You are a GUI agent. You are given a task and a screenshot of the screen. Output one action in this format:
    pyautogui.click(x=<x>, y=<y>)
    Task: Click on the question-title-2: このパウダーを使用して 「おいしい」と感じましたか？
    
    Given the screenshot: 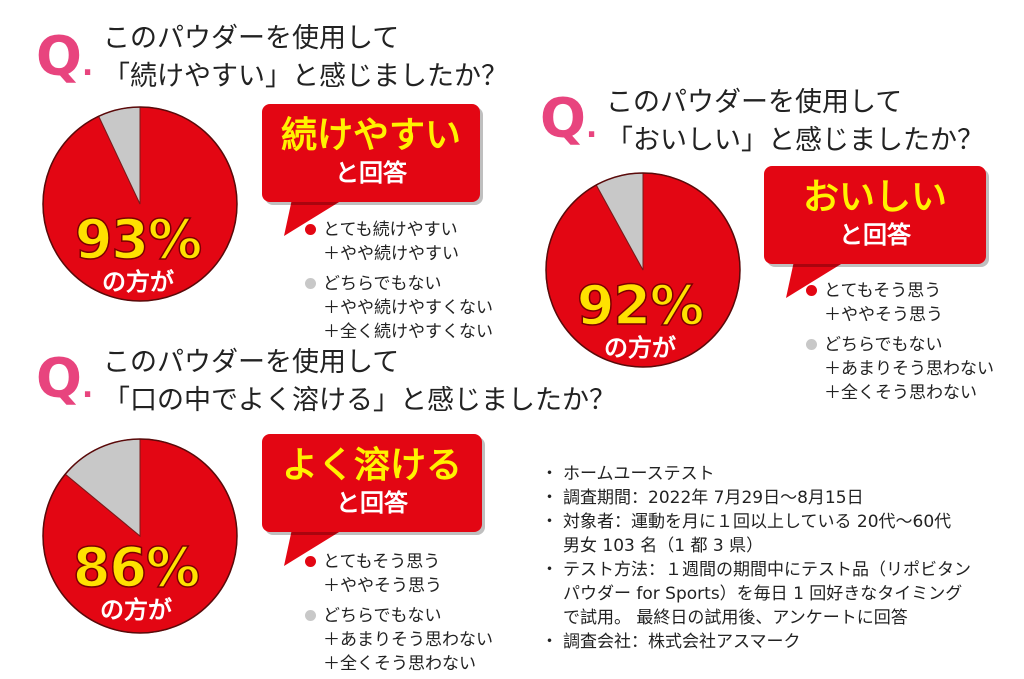 What is the action you would take?
    pyautogui.click(x=795, y=121)
    